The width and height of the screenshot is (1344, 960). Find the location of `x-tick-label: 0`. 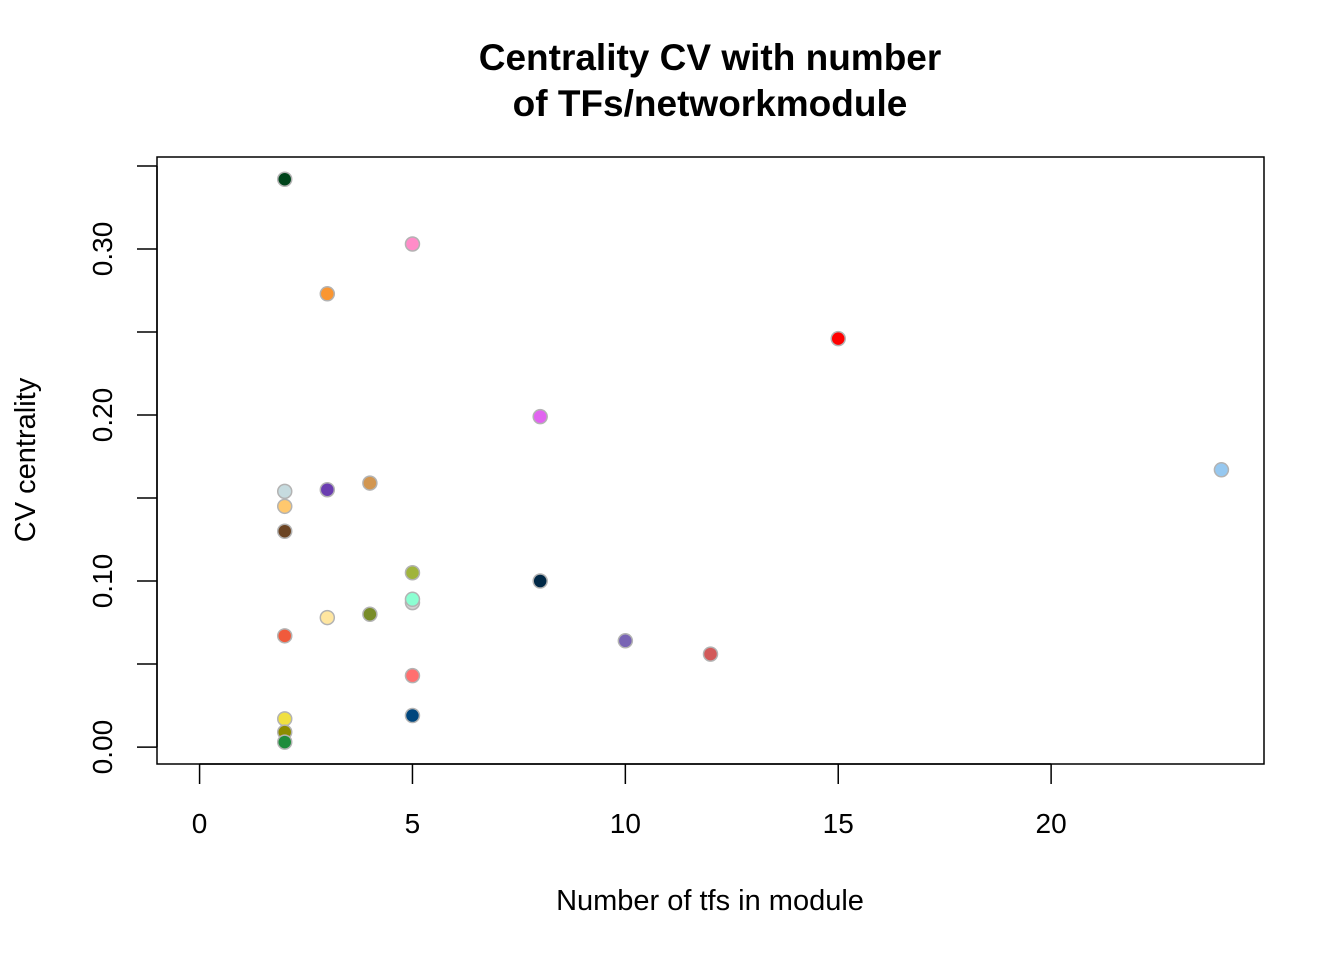

x-tick-label: 0 is located at coordinates (200, 823).